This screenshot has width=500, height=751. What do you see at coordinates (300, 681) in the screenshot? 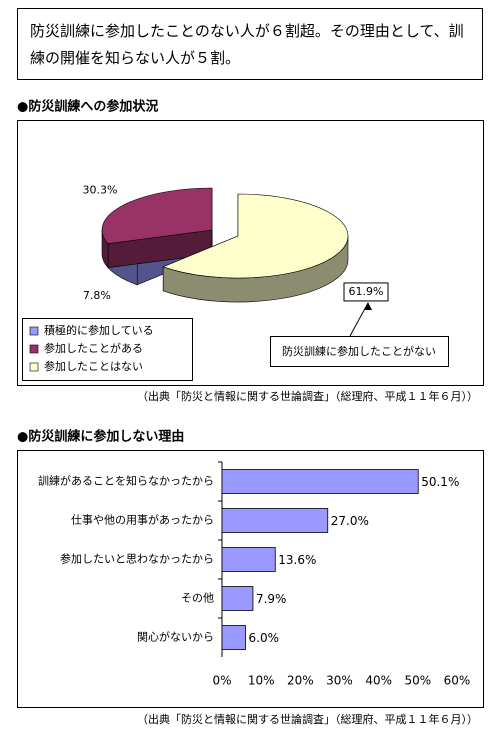
I see `x-tick-label: 20%` at bounding box center [300, 681].